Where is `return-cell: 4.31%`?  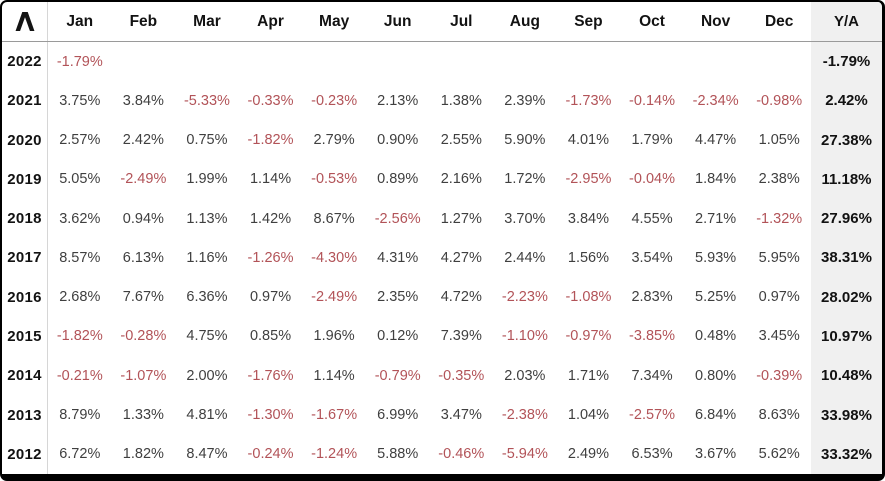
return-cell: 4.31% is located at coordinates (398, 257).